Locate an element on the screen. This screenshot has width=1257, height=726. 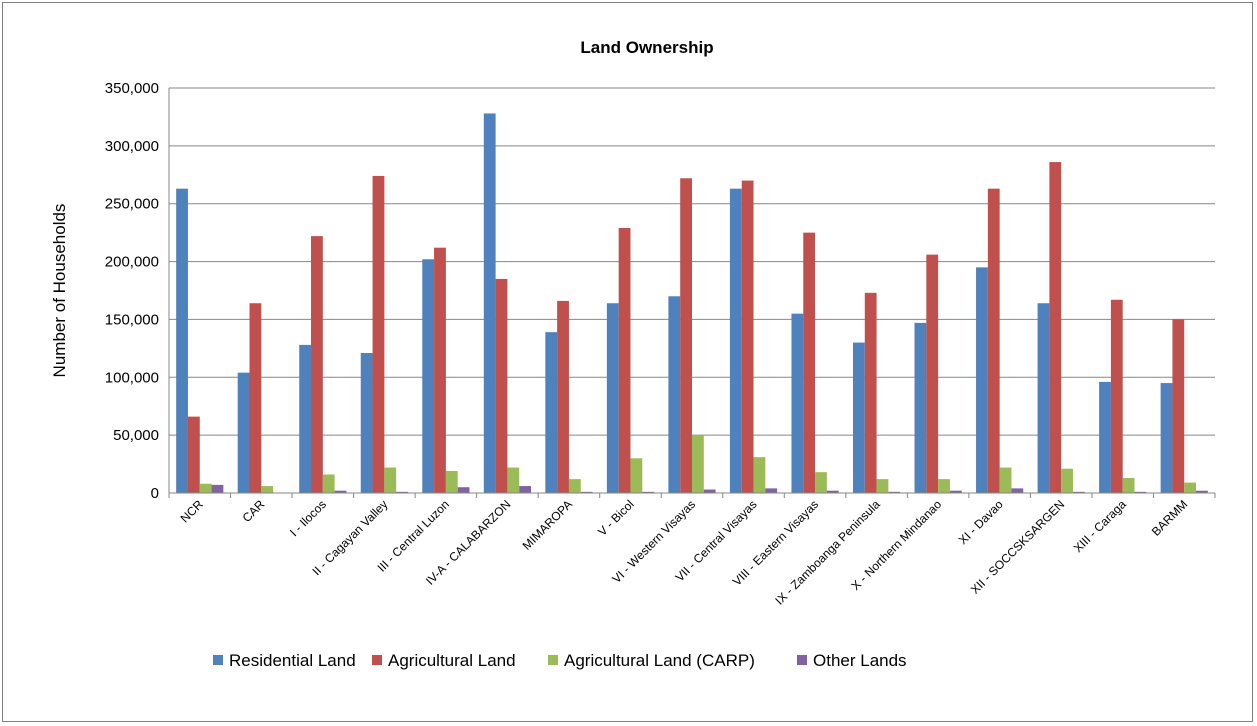
y-tick-label: 250,000 is located at coordinates (132, 204).